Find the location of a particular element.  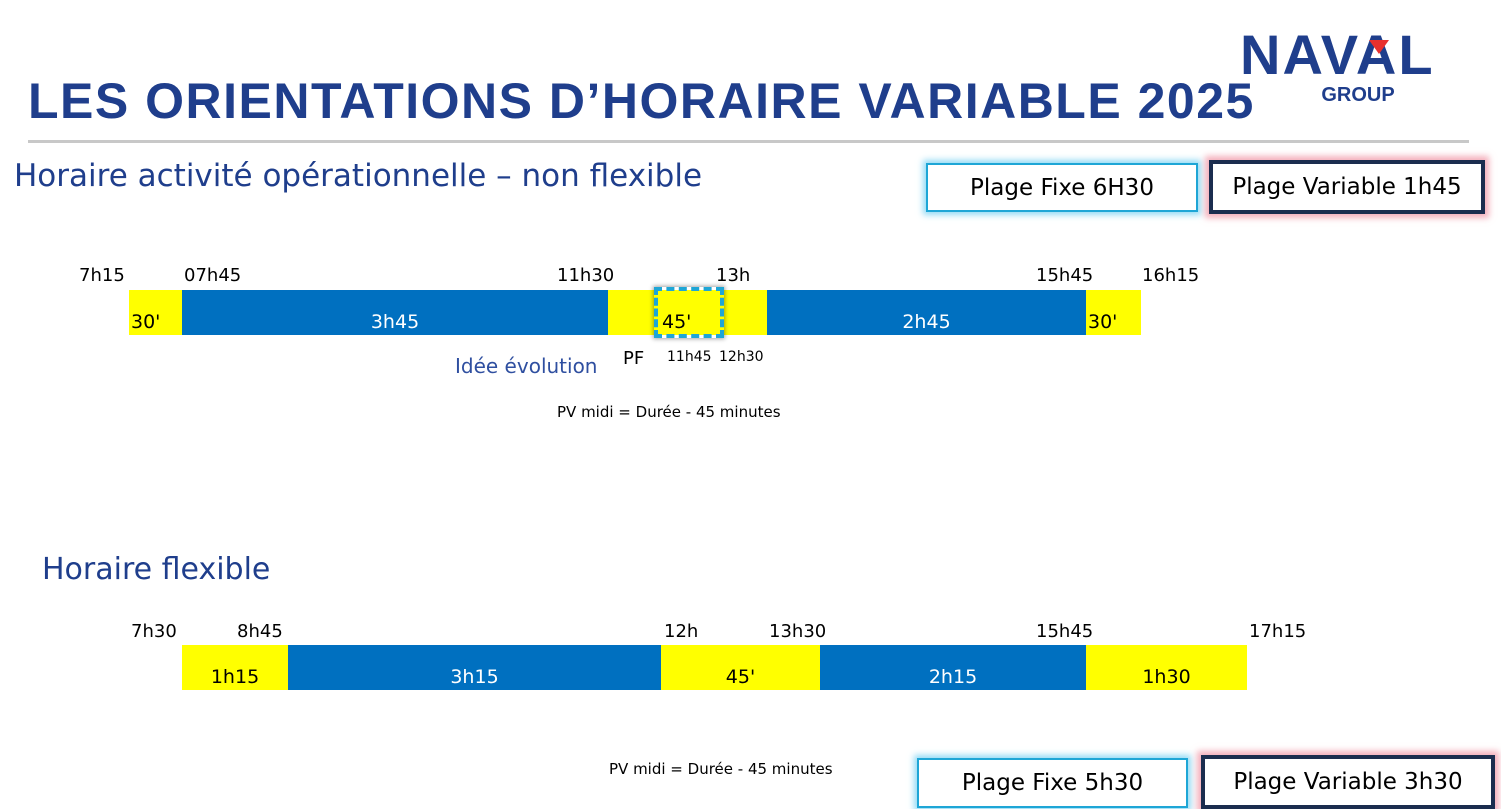

plage-fixe-box-1: Plage Fixe 6H30 is located at coordinates (1062, 187).